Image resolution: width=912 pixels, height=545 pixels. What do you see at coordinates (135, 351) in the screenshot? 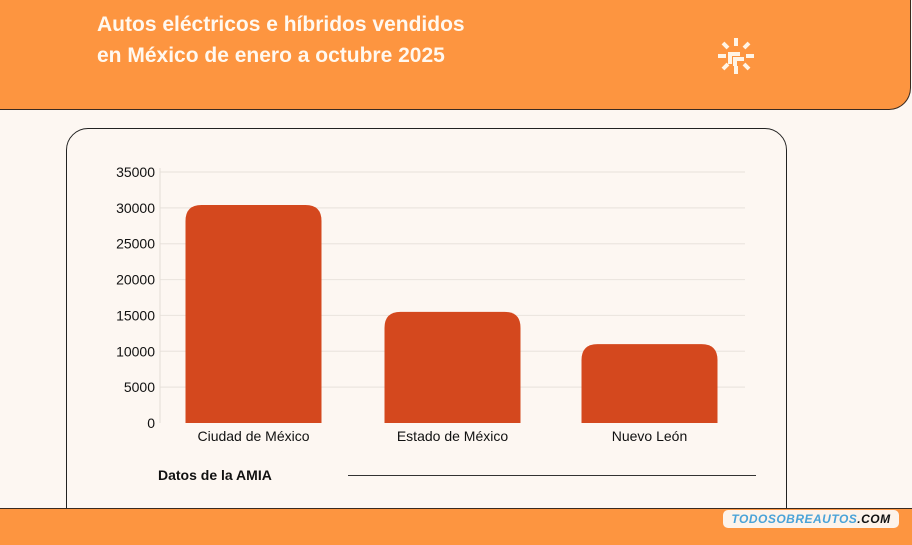
I see `y-tick-label: 10000` at bounding box center [135, 351].